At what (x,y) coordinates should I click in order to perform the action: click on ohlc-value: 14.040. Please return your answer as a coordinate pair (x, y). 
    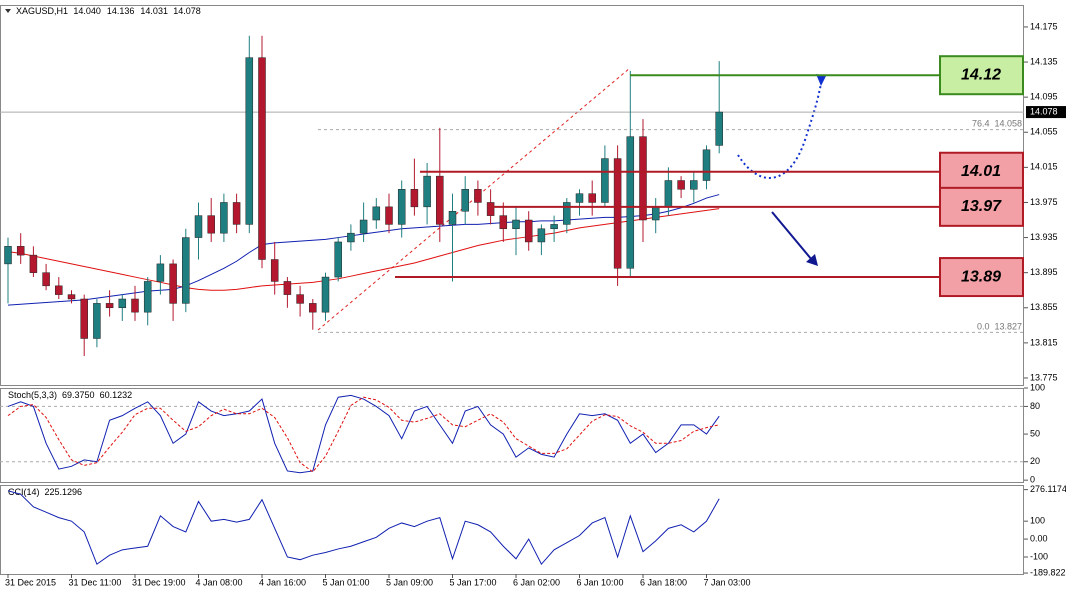
    Looking at the image, I should click on (87, 11).